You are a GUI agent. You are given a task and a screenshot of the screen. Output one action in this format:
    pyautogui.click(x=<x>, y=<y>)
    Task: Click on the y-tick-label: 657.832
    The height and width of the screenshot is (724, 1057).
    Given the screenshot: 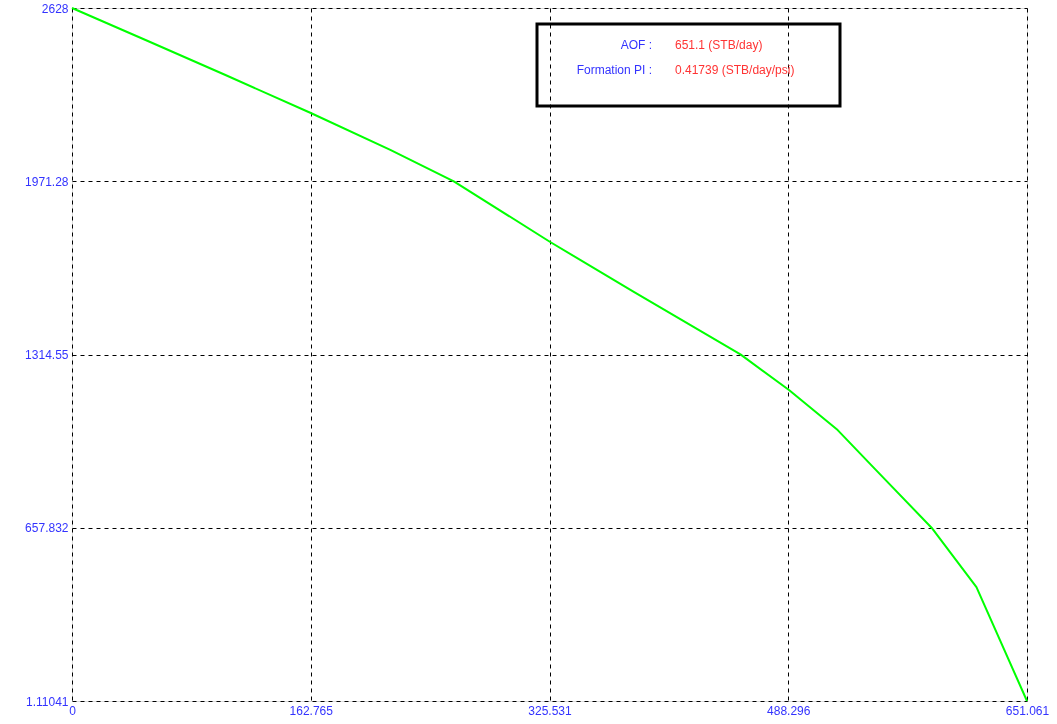 What is the action you would take?
    pyautogui.click(x=47, y=528)
    